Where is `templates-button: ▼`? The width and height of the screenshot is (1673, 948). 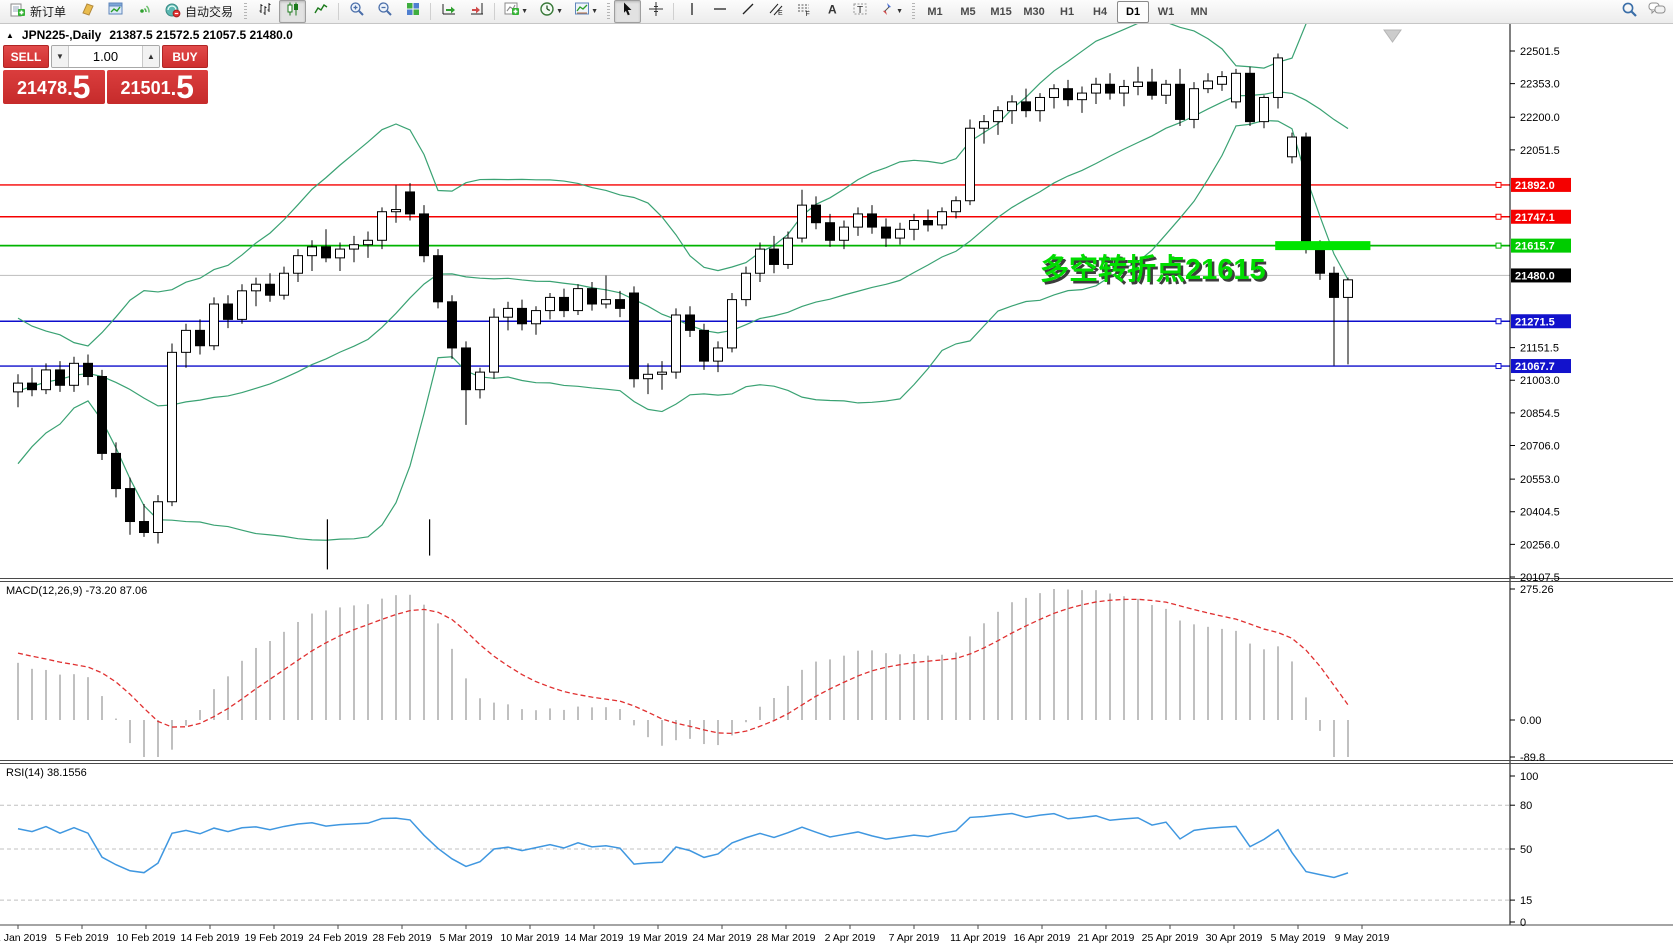
templates-button: ▼ is located at coordinates (586, 11).